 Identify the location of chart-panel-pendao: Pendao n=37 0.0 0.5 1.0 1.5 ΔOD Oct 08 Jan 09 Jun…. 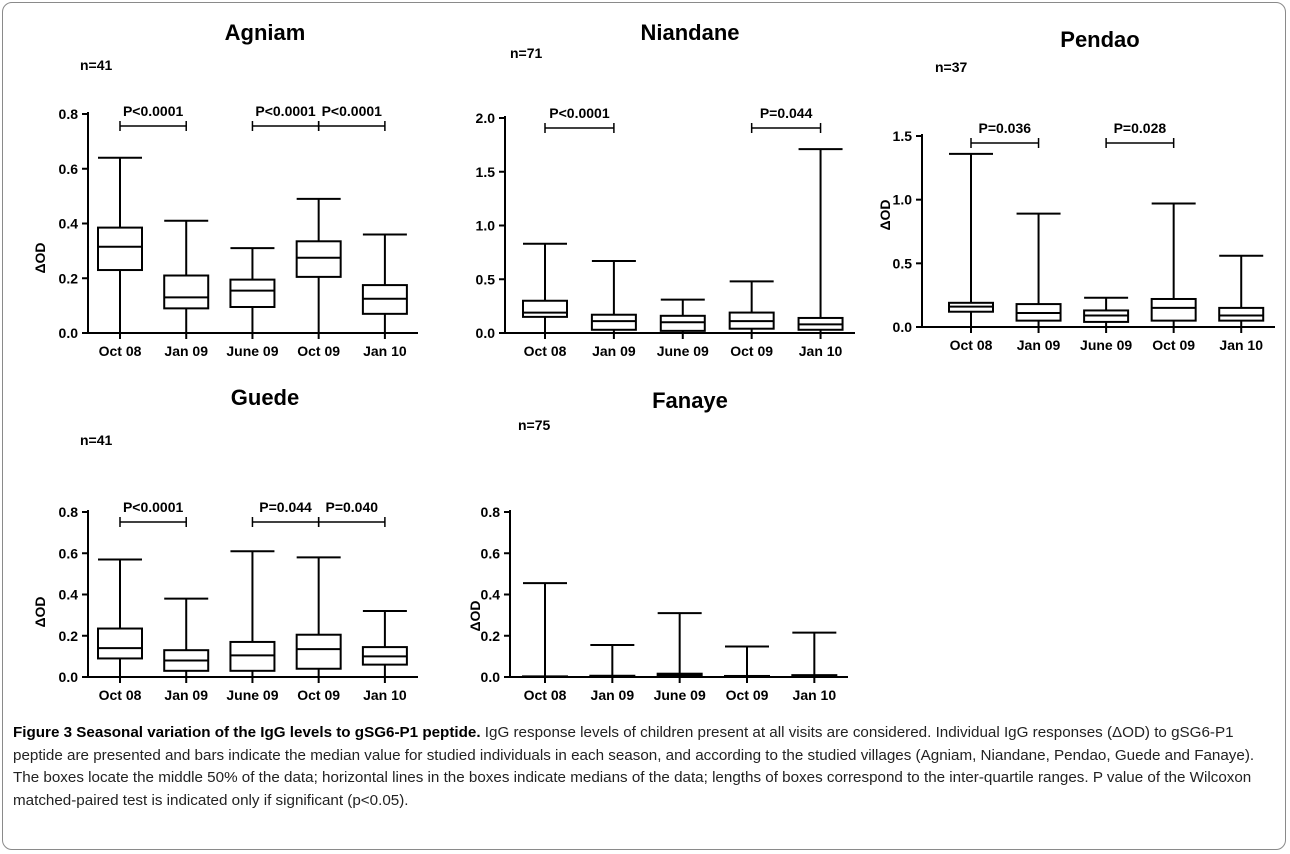
(1076, 190).